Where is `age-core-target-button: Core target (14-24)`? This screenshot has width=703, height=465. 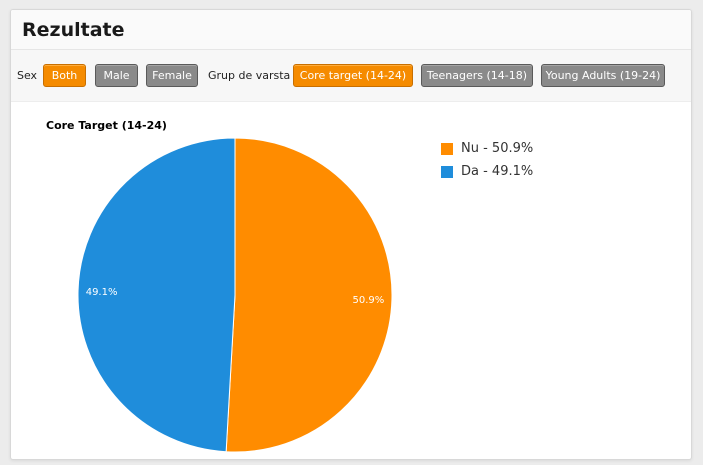
age-core-target-button: Core target (14-24) is located at coordinates (353, 75).